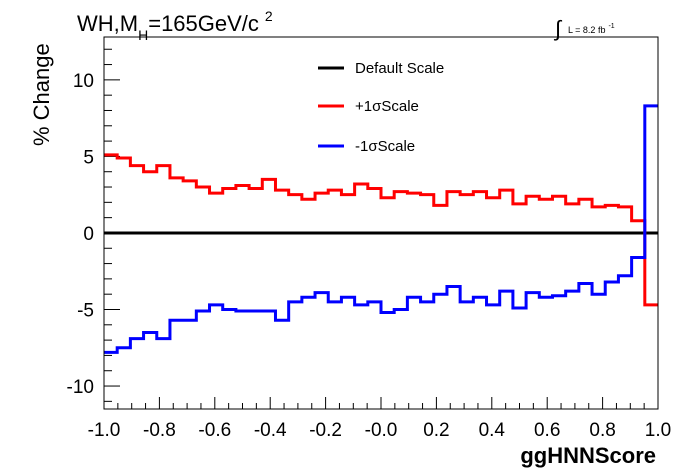 This screenshot has height=472, width=696. Describe the element at coordinates (214, 430) in the screenshot. I see `x-tick-label: -0.6` at that location.